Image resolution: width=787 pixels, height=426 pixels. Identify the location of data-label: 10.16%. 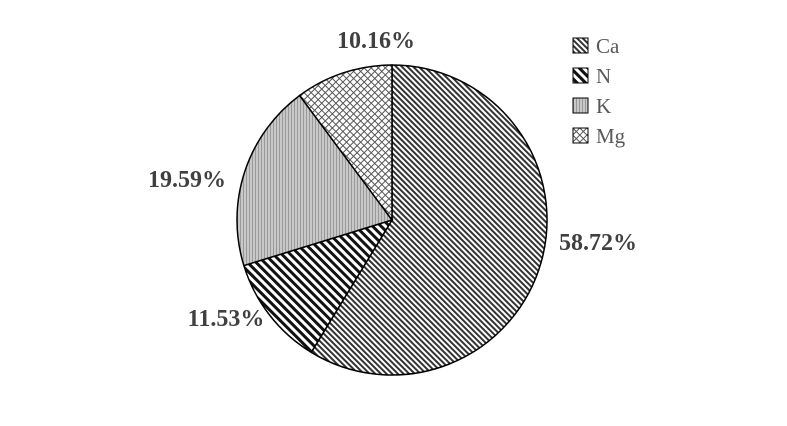
(376, 41).